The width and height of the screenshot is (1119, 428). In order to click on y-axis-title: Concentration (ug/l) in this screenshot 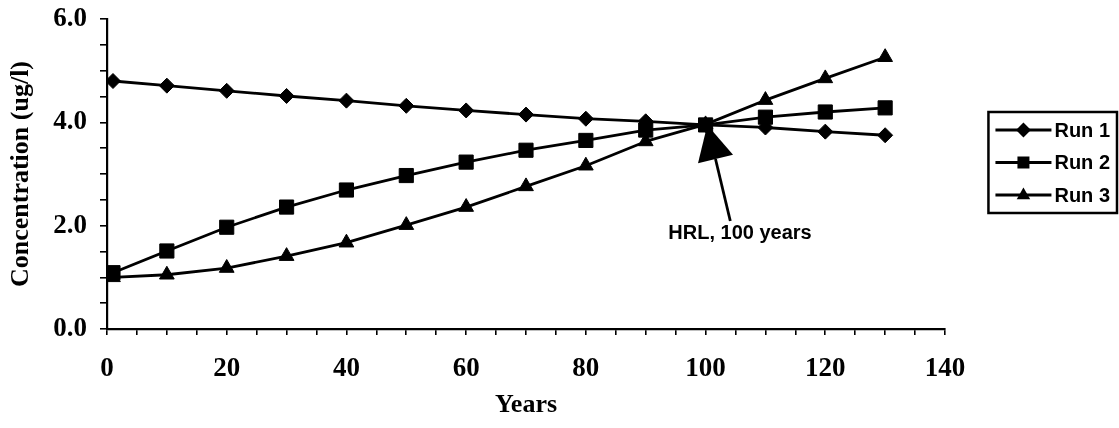, I will do `click(20, 174)`.